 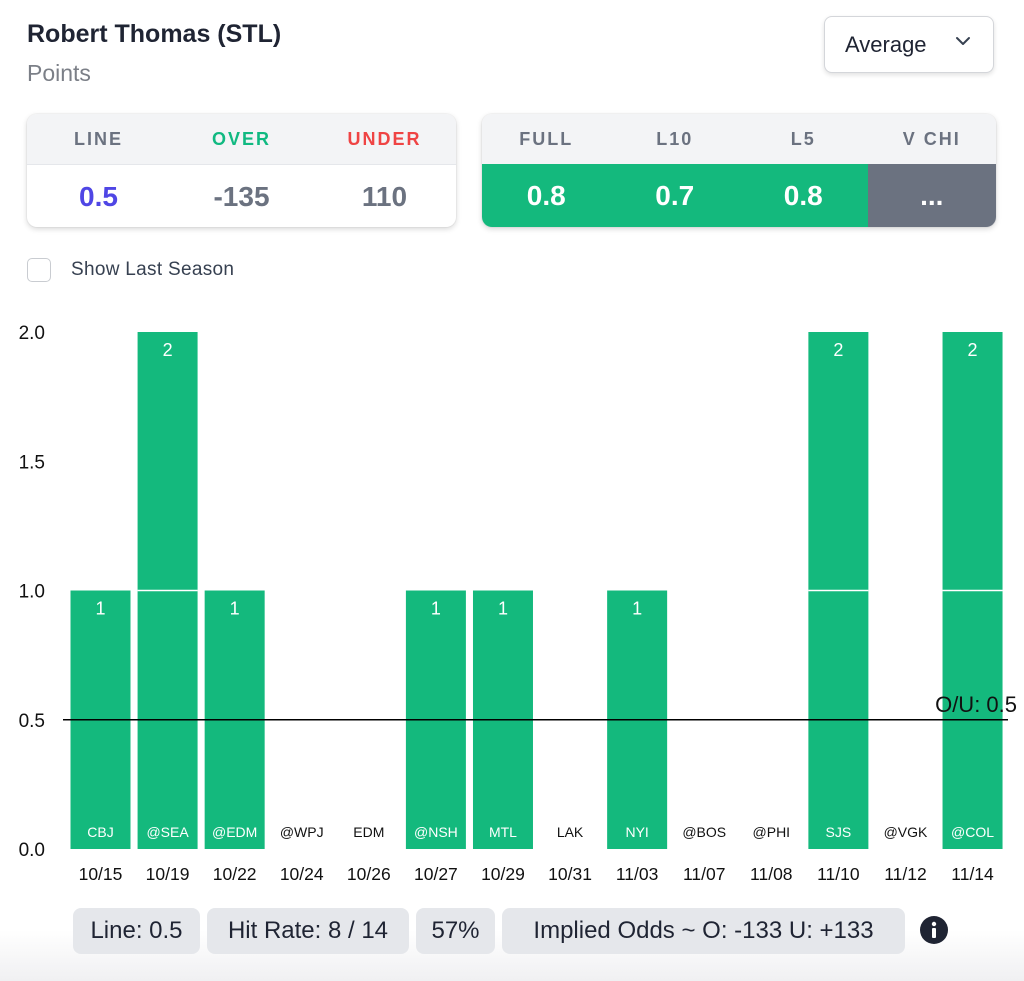 I want to click on x-tick-label: 11/10, so click(x=838, y=874).